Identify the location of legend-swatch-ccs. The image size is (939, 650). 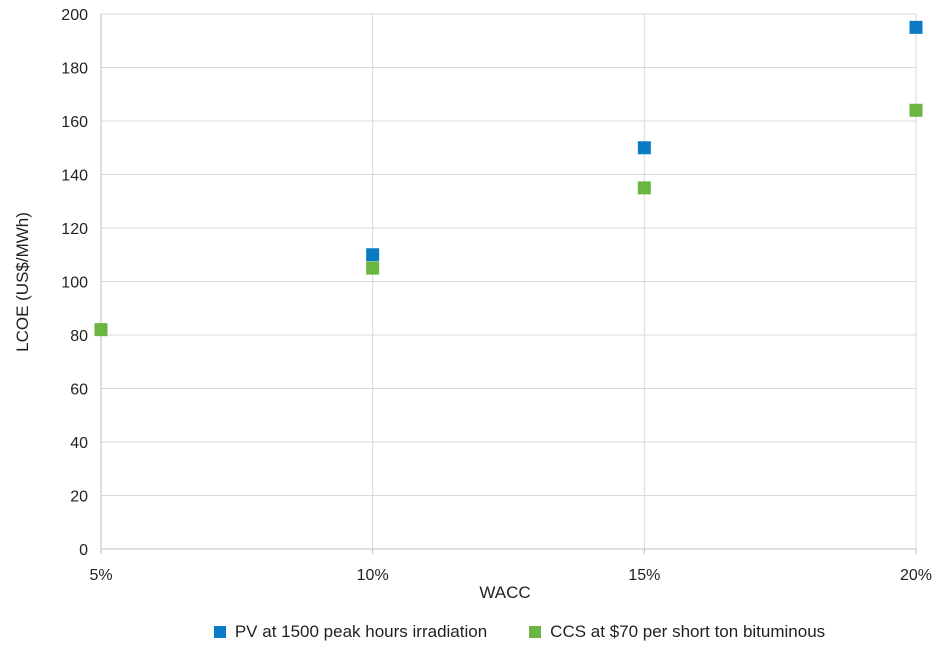
(535, 632).